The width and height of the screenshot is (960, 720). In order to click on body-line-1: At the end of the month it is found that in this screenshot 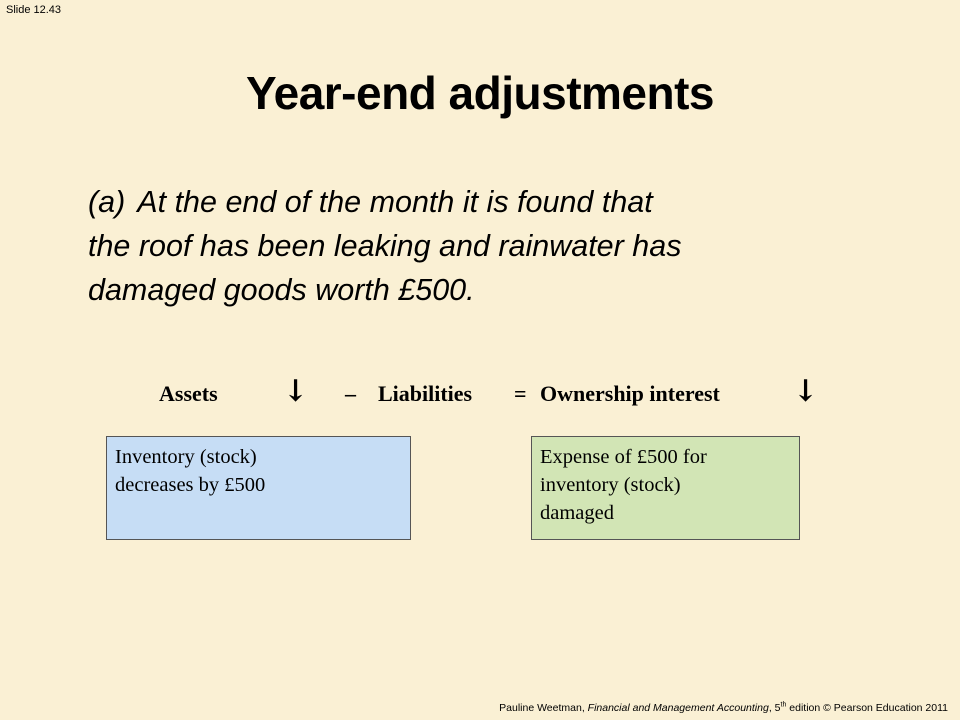, I will do `click(395, 202)`.